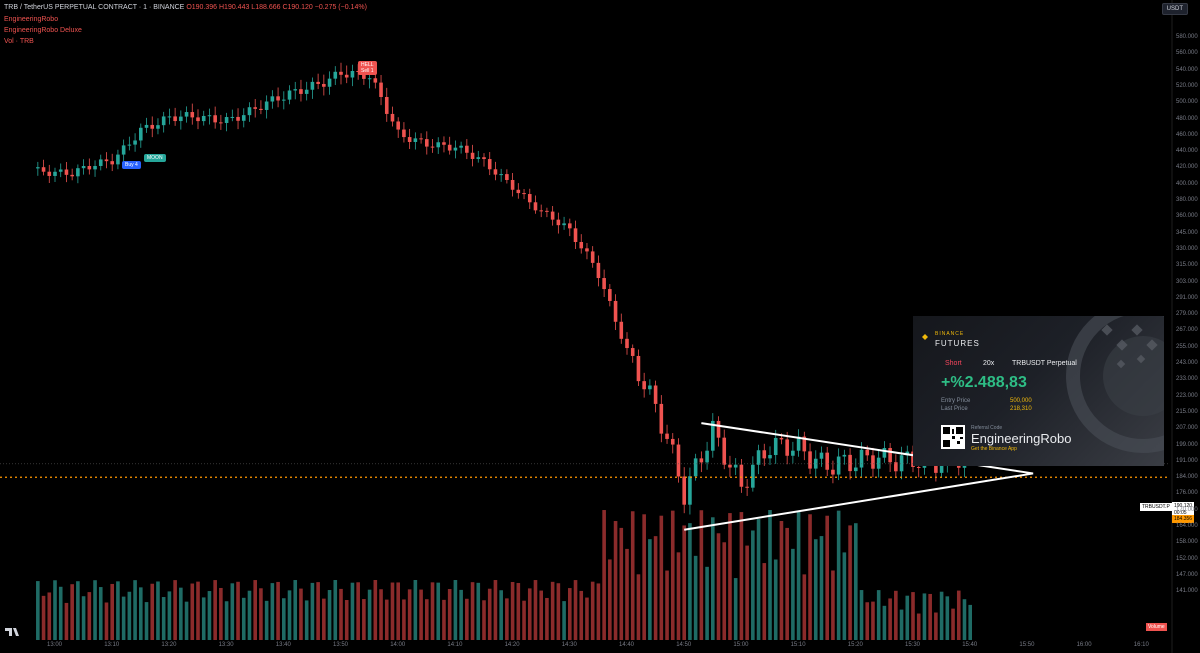 The image size is (1200, 653). I want to click on time-axis-label: 16:10, so click(1141, 645).